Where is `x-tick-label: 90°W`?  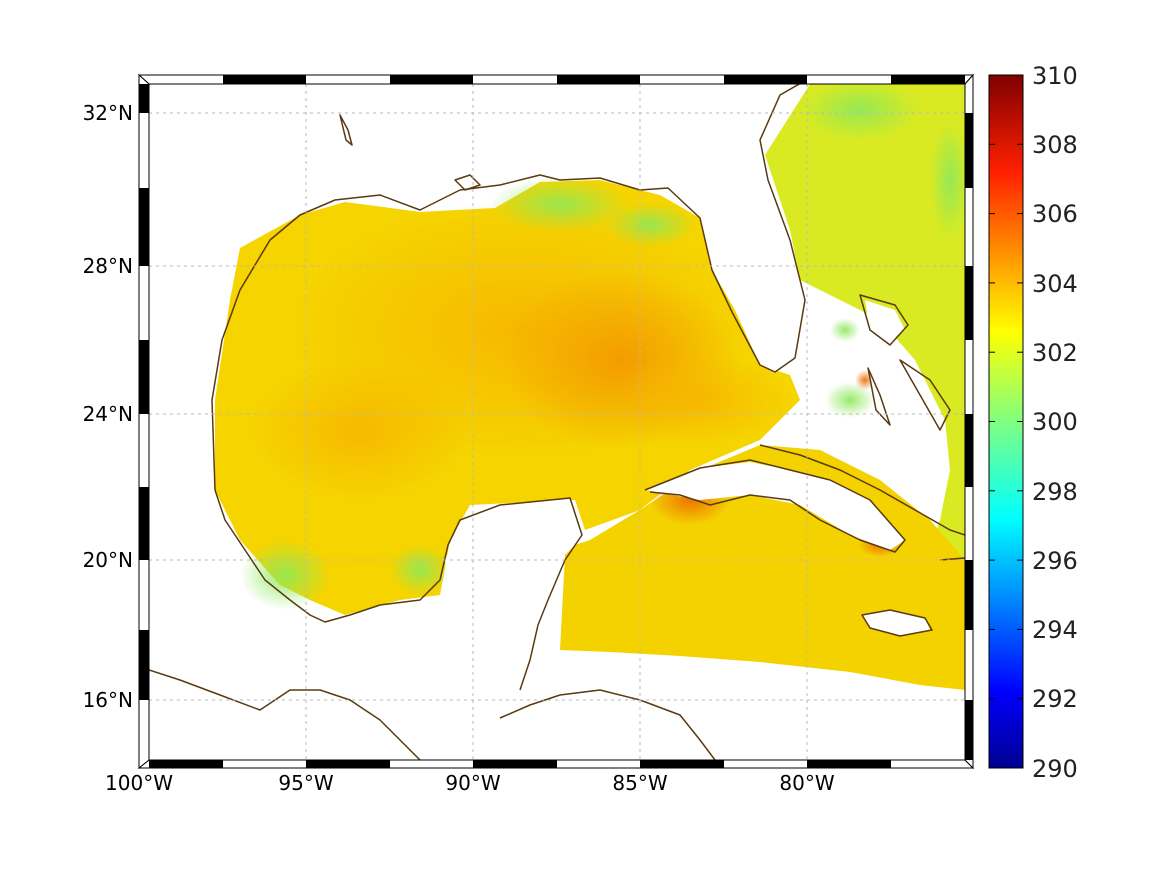
x-tick-label: 90°W is located at coordinates (472, 783).